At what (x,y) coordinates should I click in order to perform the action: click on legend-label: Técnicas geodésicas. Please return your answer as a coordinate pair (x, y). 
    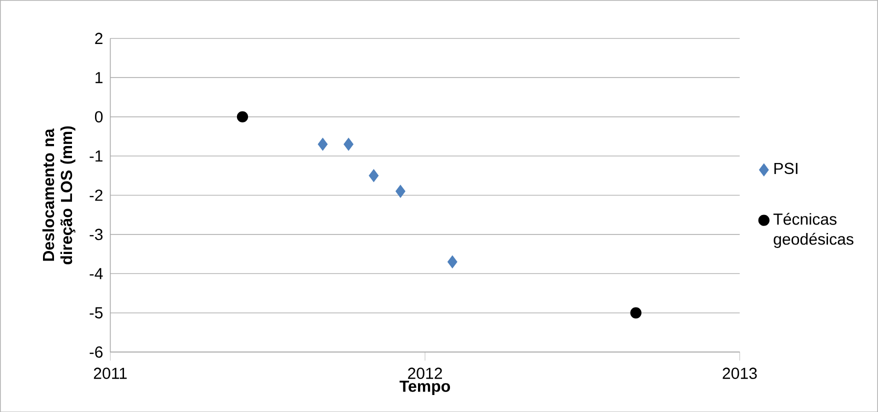
    Looking at the image, I should click on (813, 230).